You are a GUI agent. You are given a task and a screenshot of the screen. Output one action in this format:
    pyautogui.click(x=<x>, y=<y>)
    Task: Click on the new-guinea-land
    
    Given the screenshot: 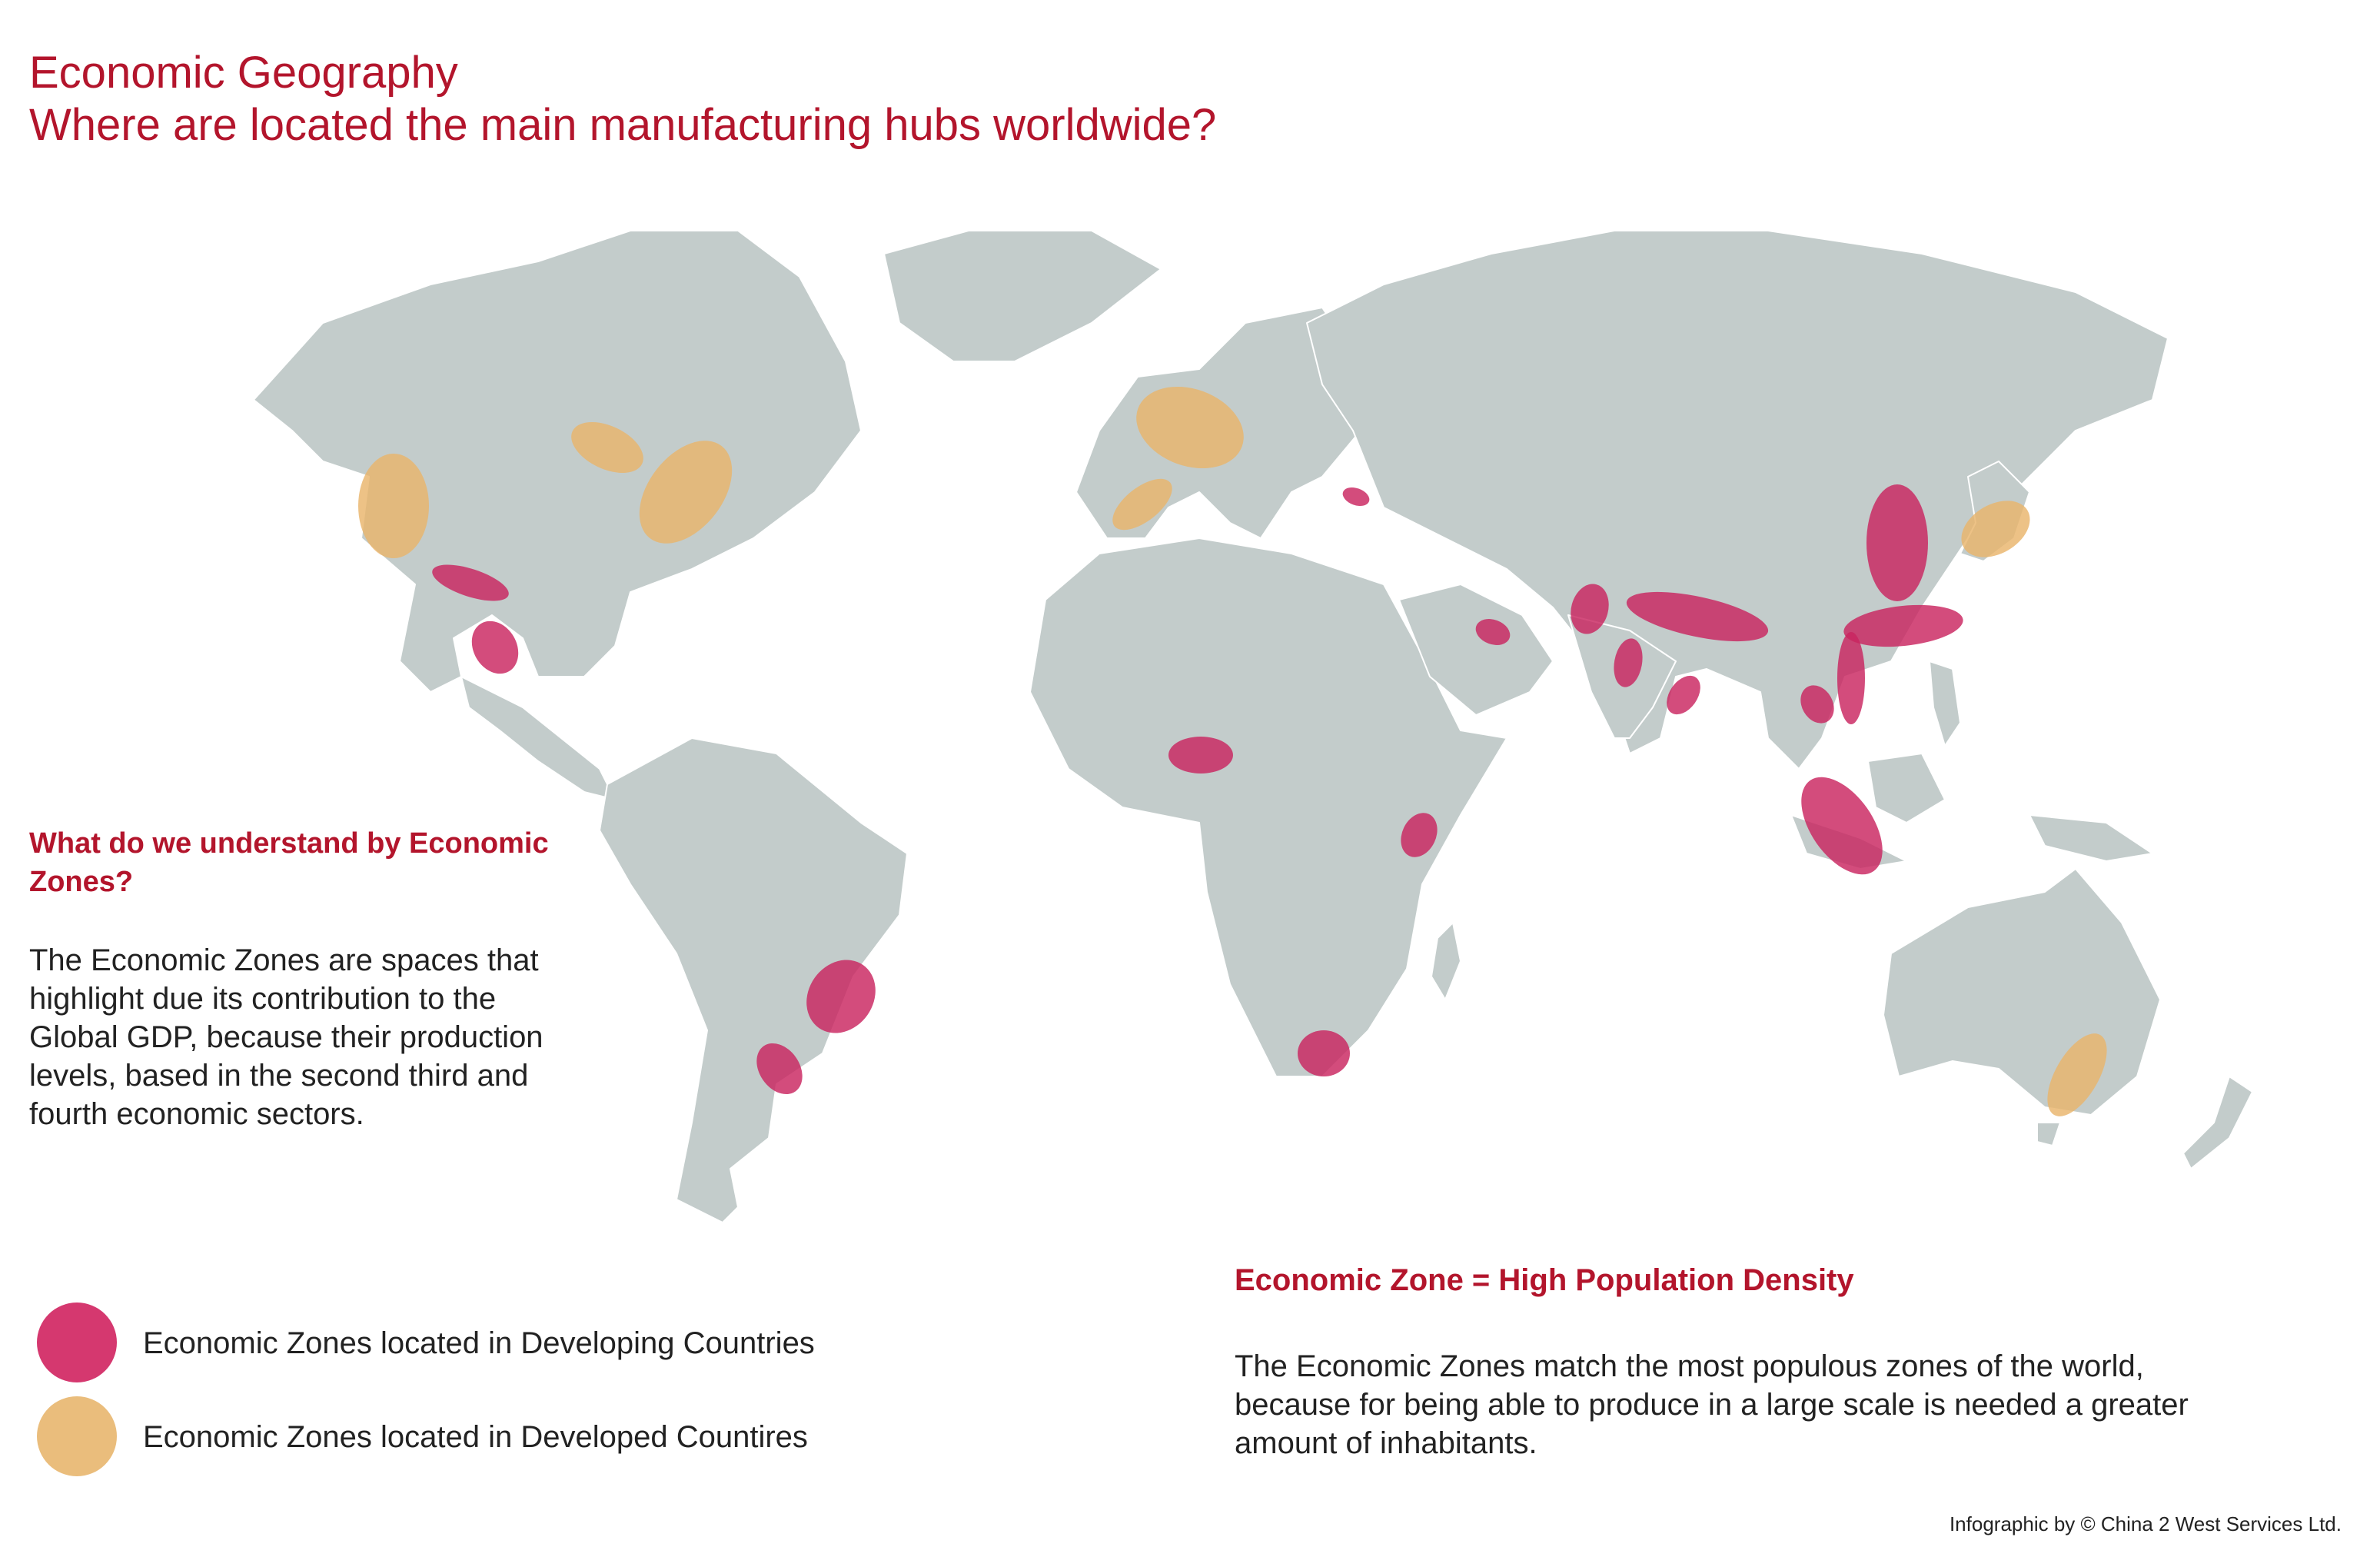 What is the action you would take?
    pyautogui.click(x=2091, y=838)
    